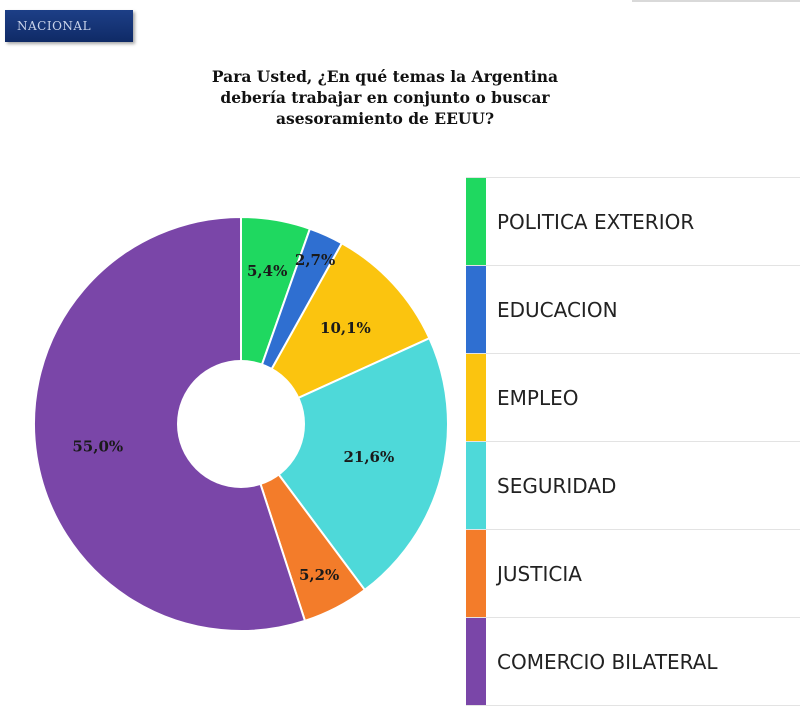 The image size is (800, 706). Describe the element at coordinates (633, 574) in the screenshot. I see `legend-item-justicia: JUSTICIA` at that location.